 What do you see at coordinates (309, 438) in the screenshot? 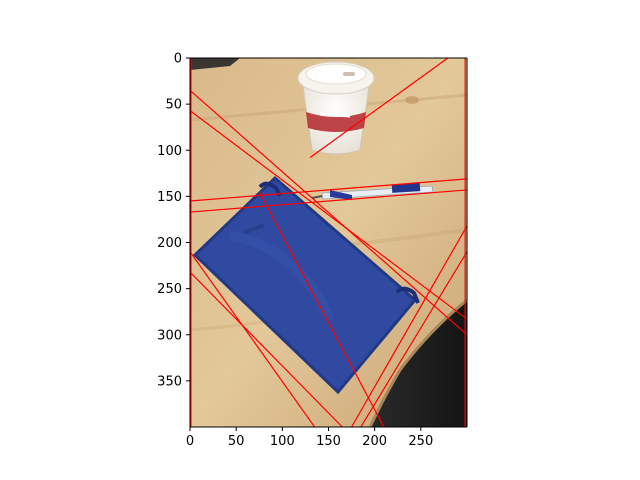
I see `x-axis-ticks: 0 50 100 150 200 250` at bounding box center [309, 438].